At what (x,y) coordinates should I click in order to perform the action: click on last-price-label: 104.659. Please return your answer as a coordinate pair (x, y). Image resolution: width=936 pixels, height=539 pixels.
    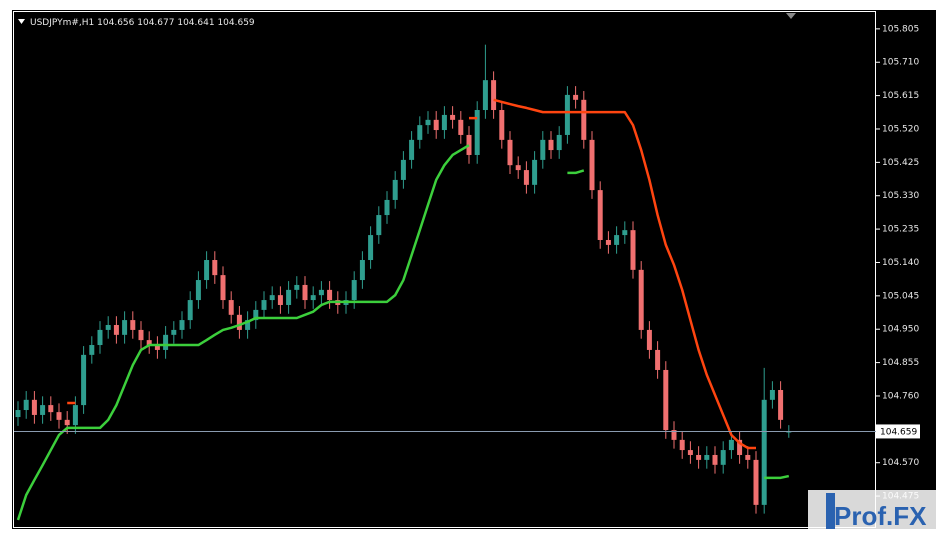
    Looking at the image, I should click on (898, 432).